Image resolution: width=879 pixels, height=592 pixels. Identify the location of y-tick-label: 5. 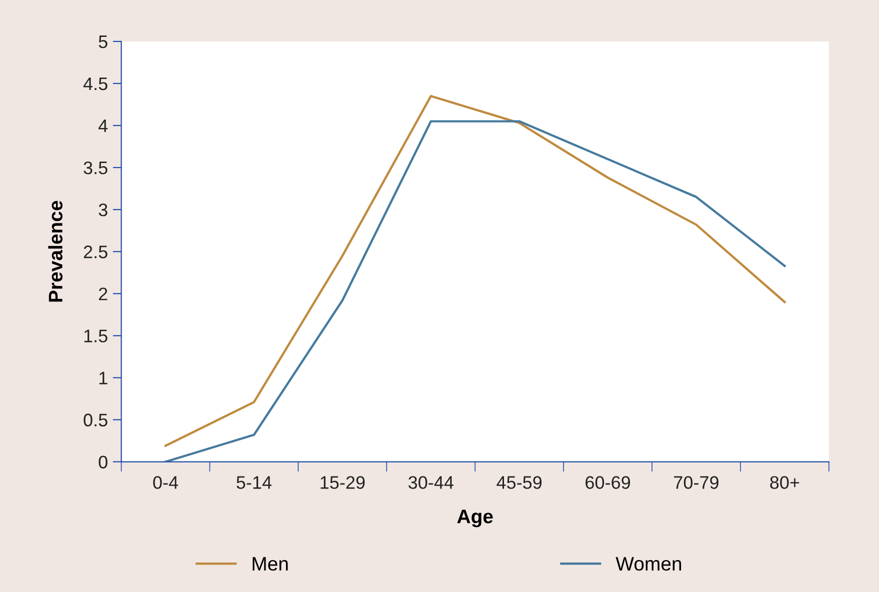
(103, 42).